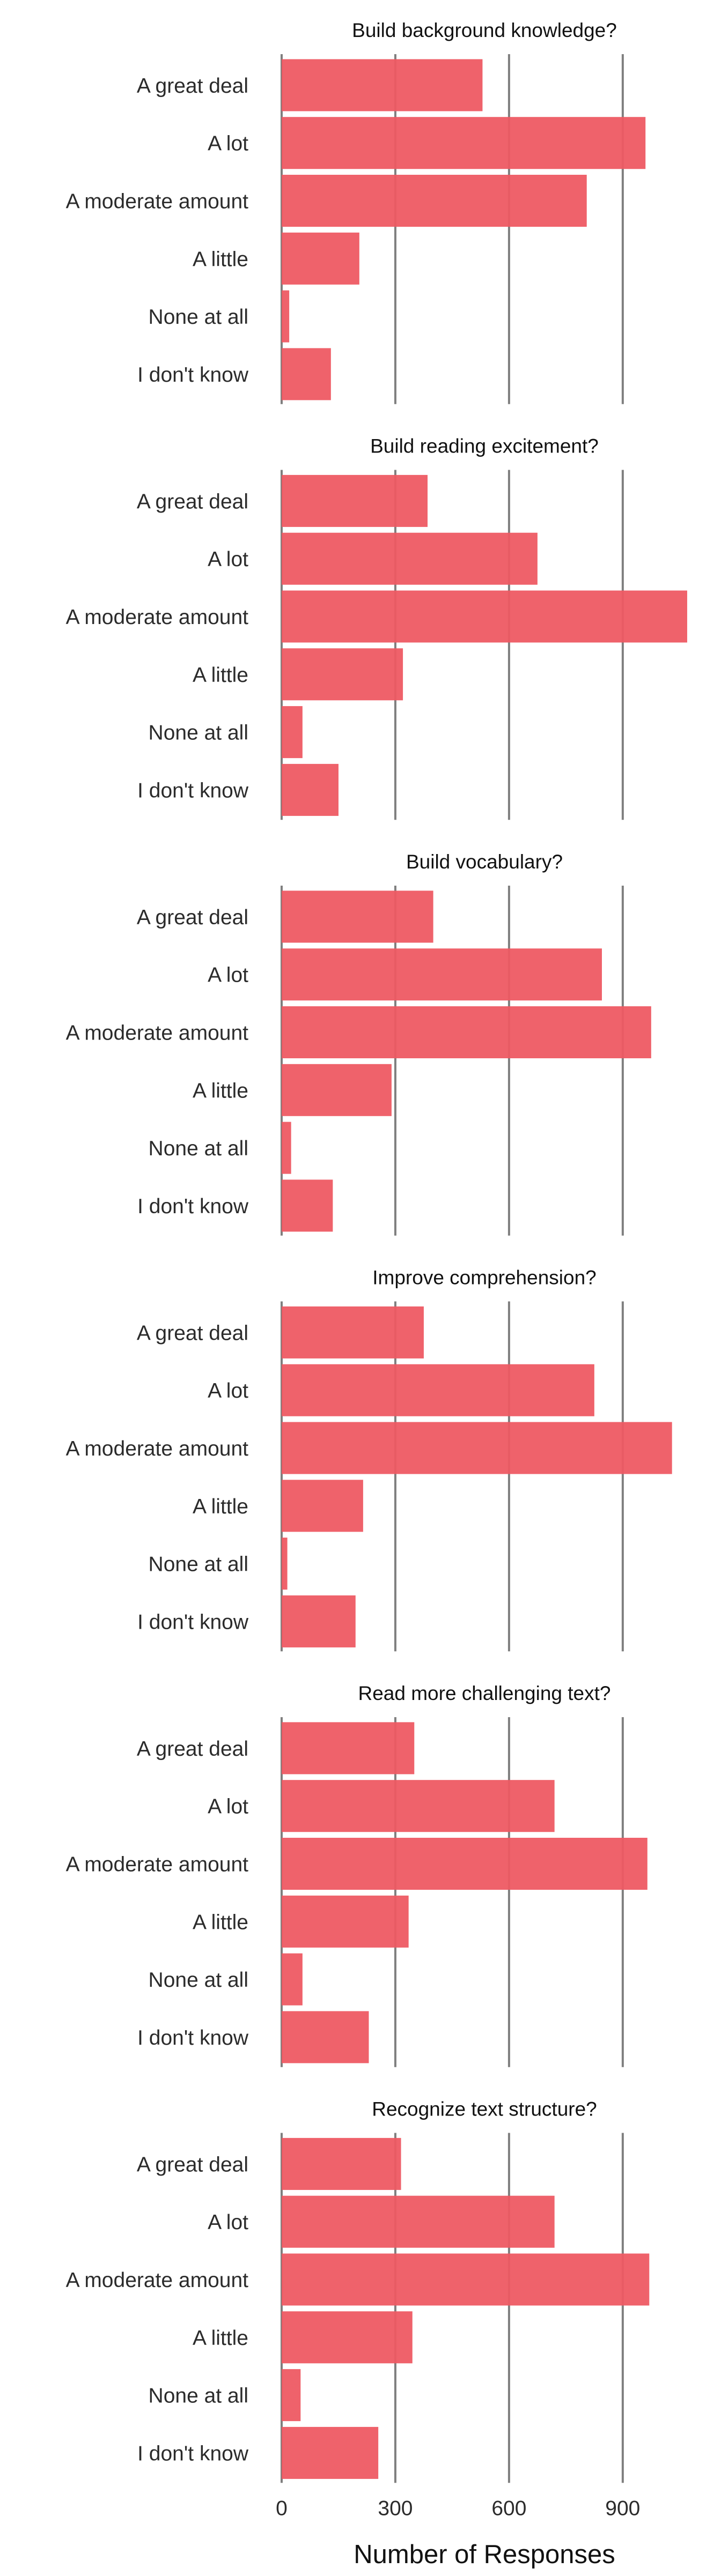 This screenshot has height=2576, width=721. What do you see at coordinates (485, 1278) in the screenshot?
I see `panel-title: Improve comprehension?` at bounding box center [485, 1278].